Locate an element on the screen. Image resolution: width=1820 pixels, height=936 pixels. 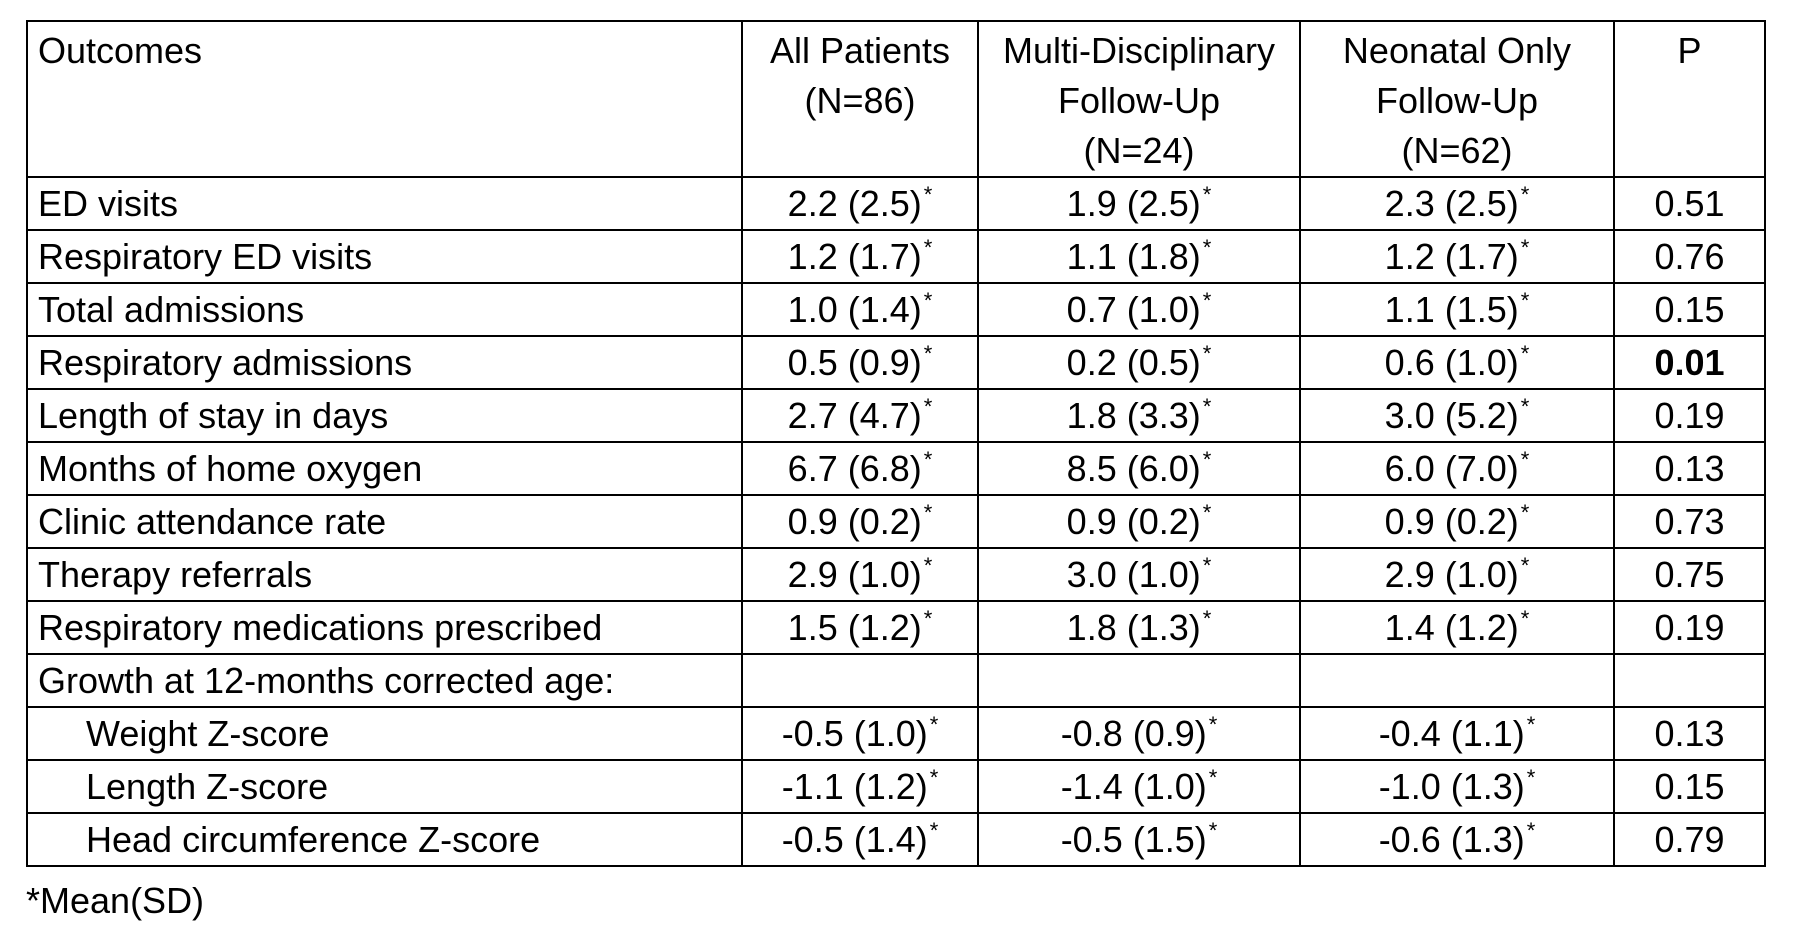
all-patients-cell: 2.9 (1.0)* is located at coordinates (860, 574).